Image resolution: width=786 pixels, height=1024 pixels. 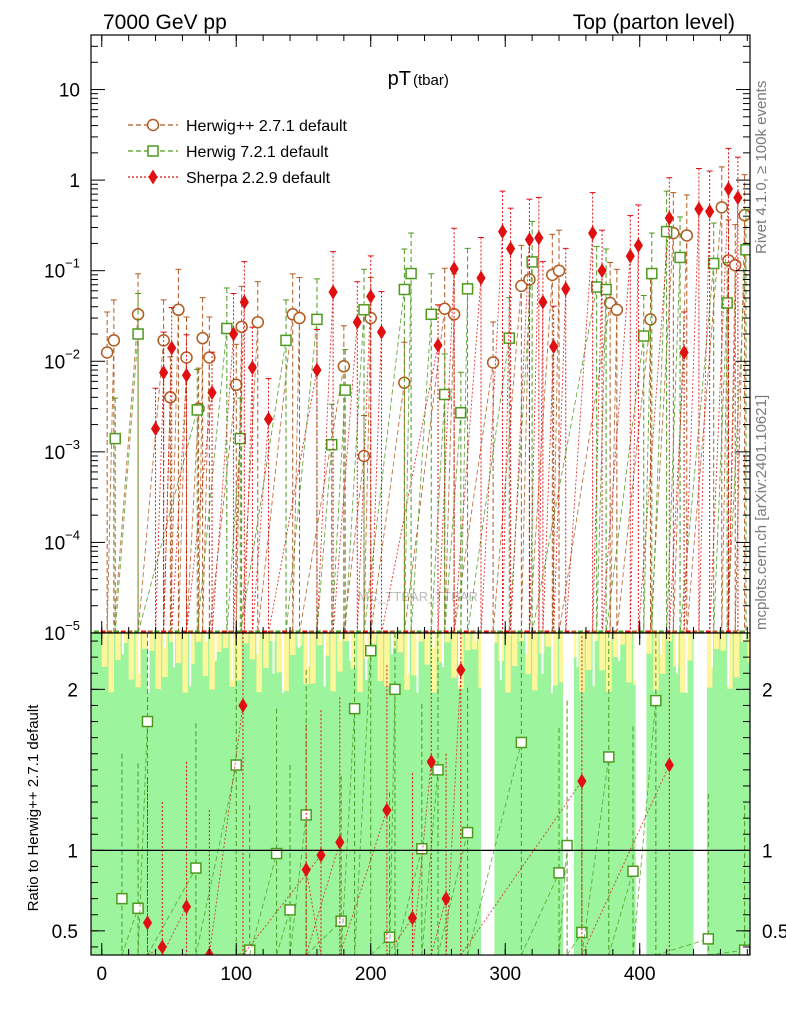 What do you see at coordinates (431, 80) in the screenshot?
I see `main-title-sub: (tbar)` at bounding box center [431, 80].